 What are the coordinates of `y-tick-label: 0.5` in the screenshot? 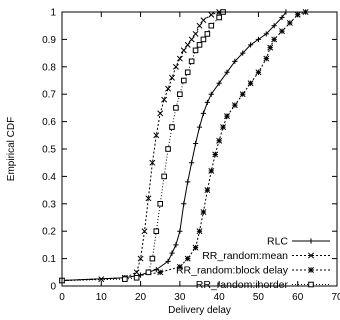 It's located at (49, 150).